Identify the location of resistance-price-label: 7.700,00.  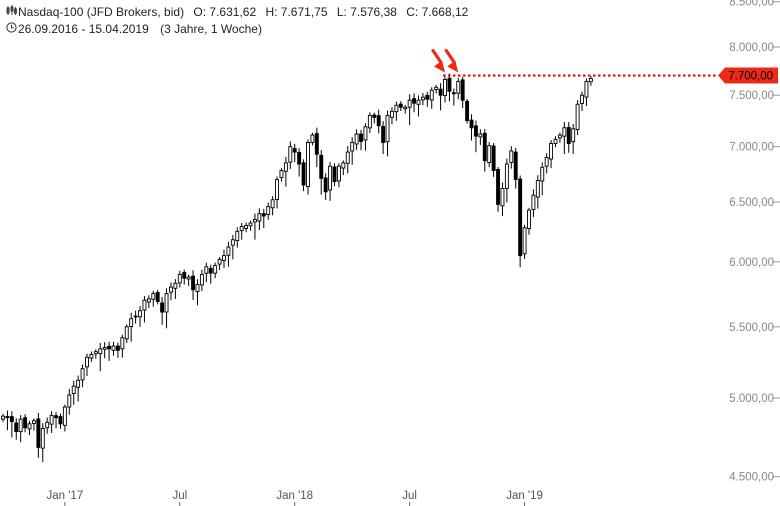
(750, 77).